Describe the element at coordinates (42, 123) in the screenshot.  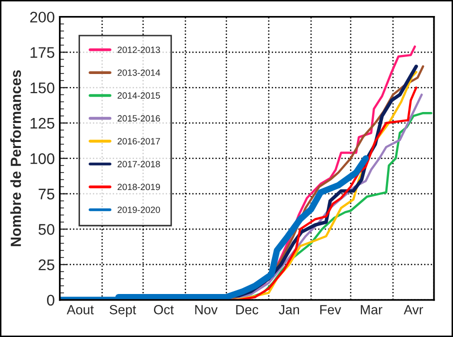
I see `y-tick-label: 125` at that location.